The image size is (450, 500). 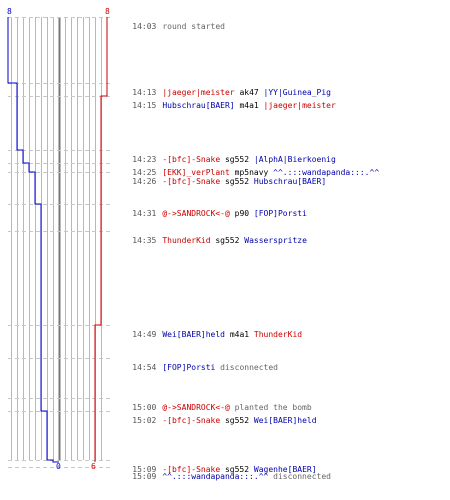 What do you see at coordinates (290, 181) in the screenshot?
I see `event-victim: Hubschrau[BAER]` at bounding box center [290, 181].